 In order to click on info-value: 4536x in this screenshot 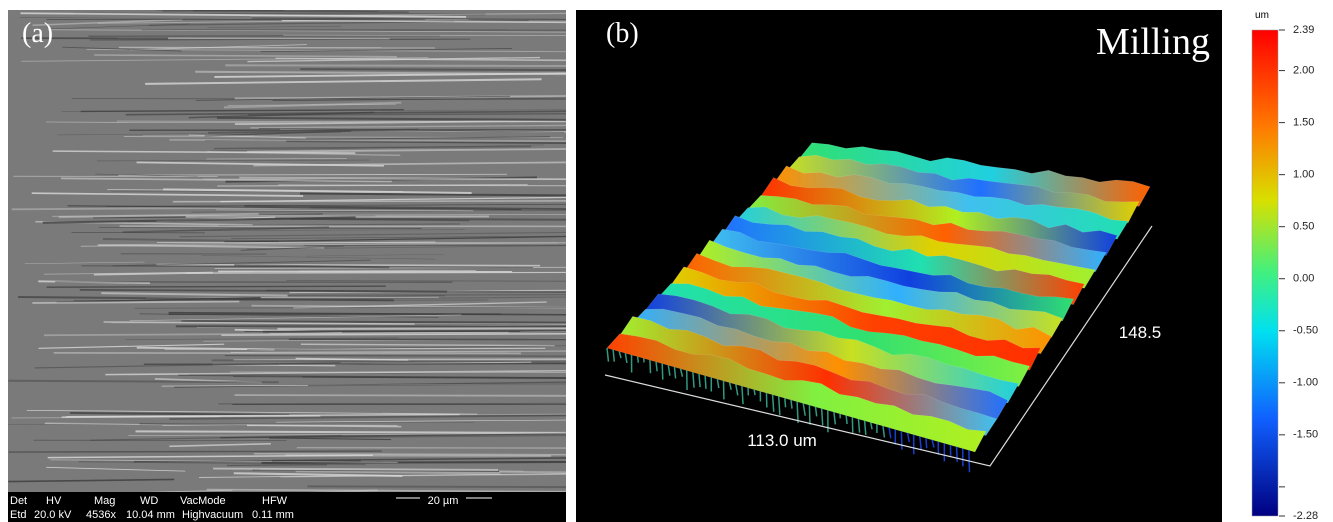, I will do `click(101, 515)`.